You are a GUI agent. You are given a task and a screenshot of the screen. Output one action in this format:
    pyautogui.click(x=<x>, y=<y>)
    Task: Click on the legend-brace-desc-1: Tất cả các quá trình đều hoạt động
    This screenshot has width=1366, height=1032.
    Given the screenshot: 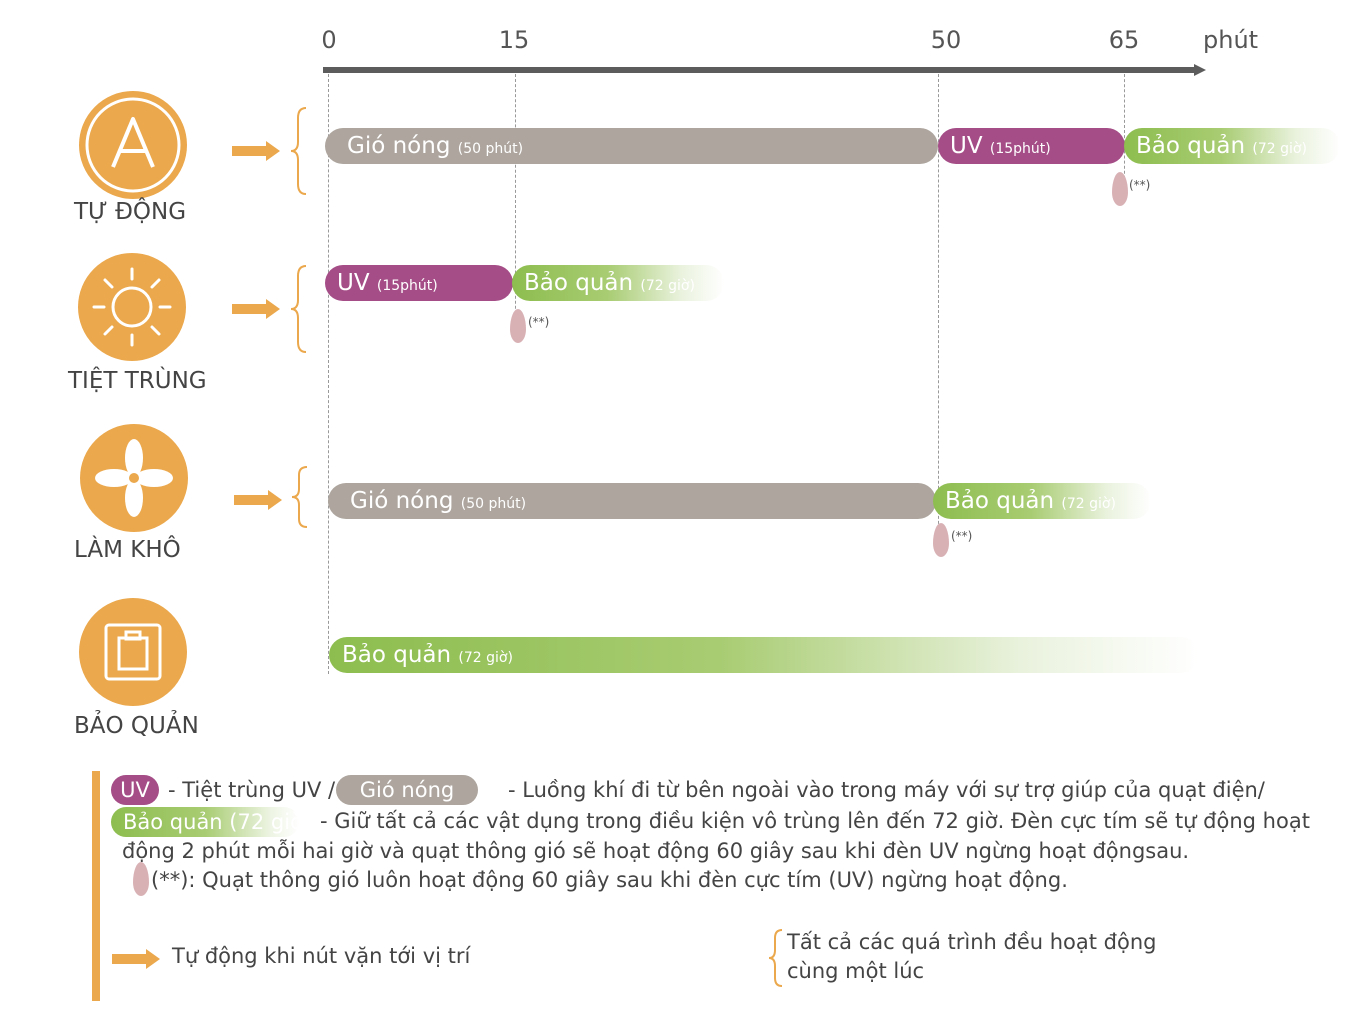 What is the action you would take?
    pyautogui.click(x=972, y=942)
    